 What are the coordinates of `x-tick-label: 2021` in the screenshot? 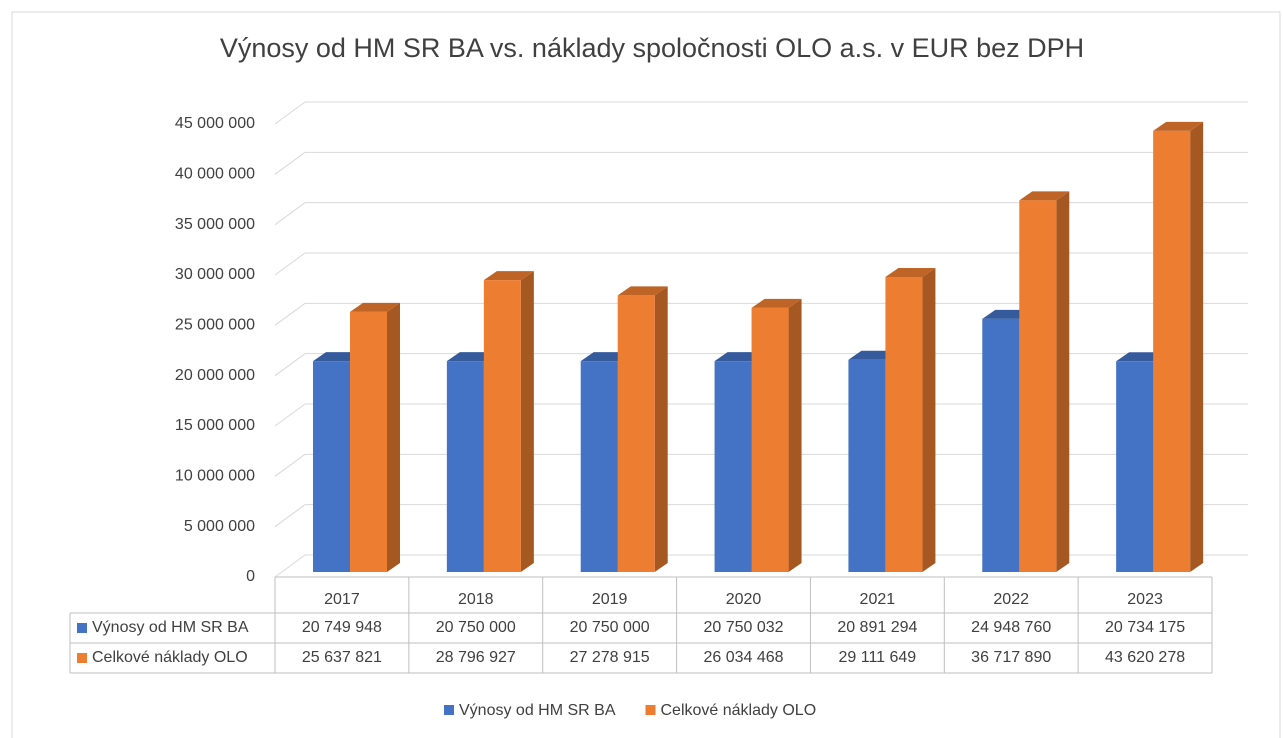 It's located at (878, 599).